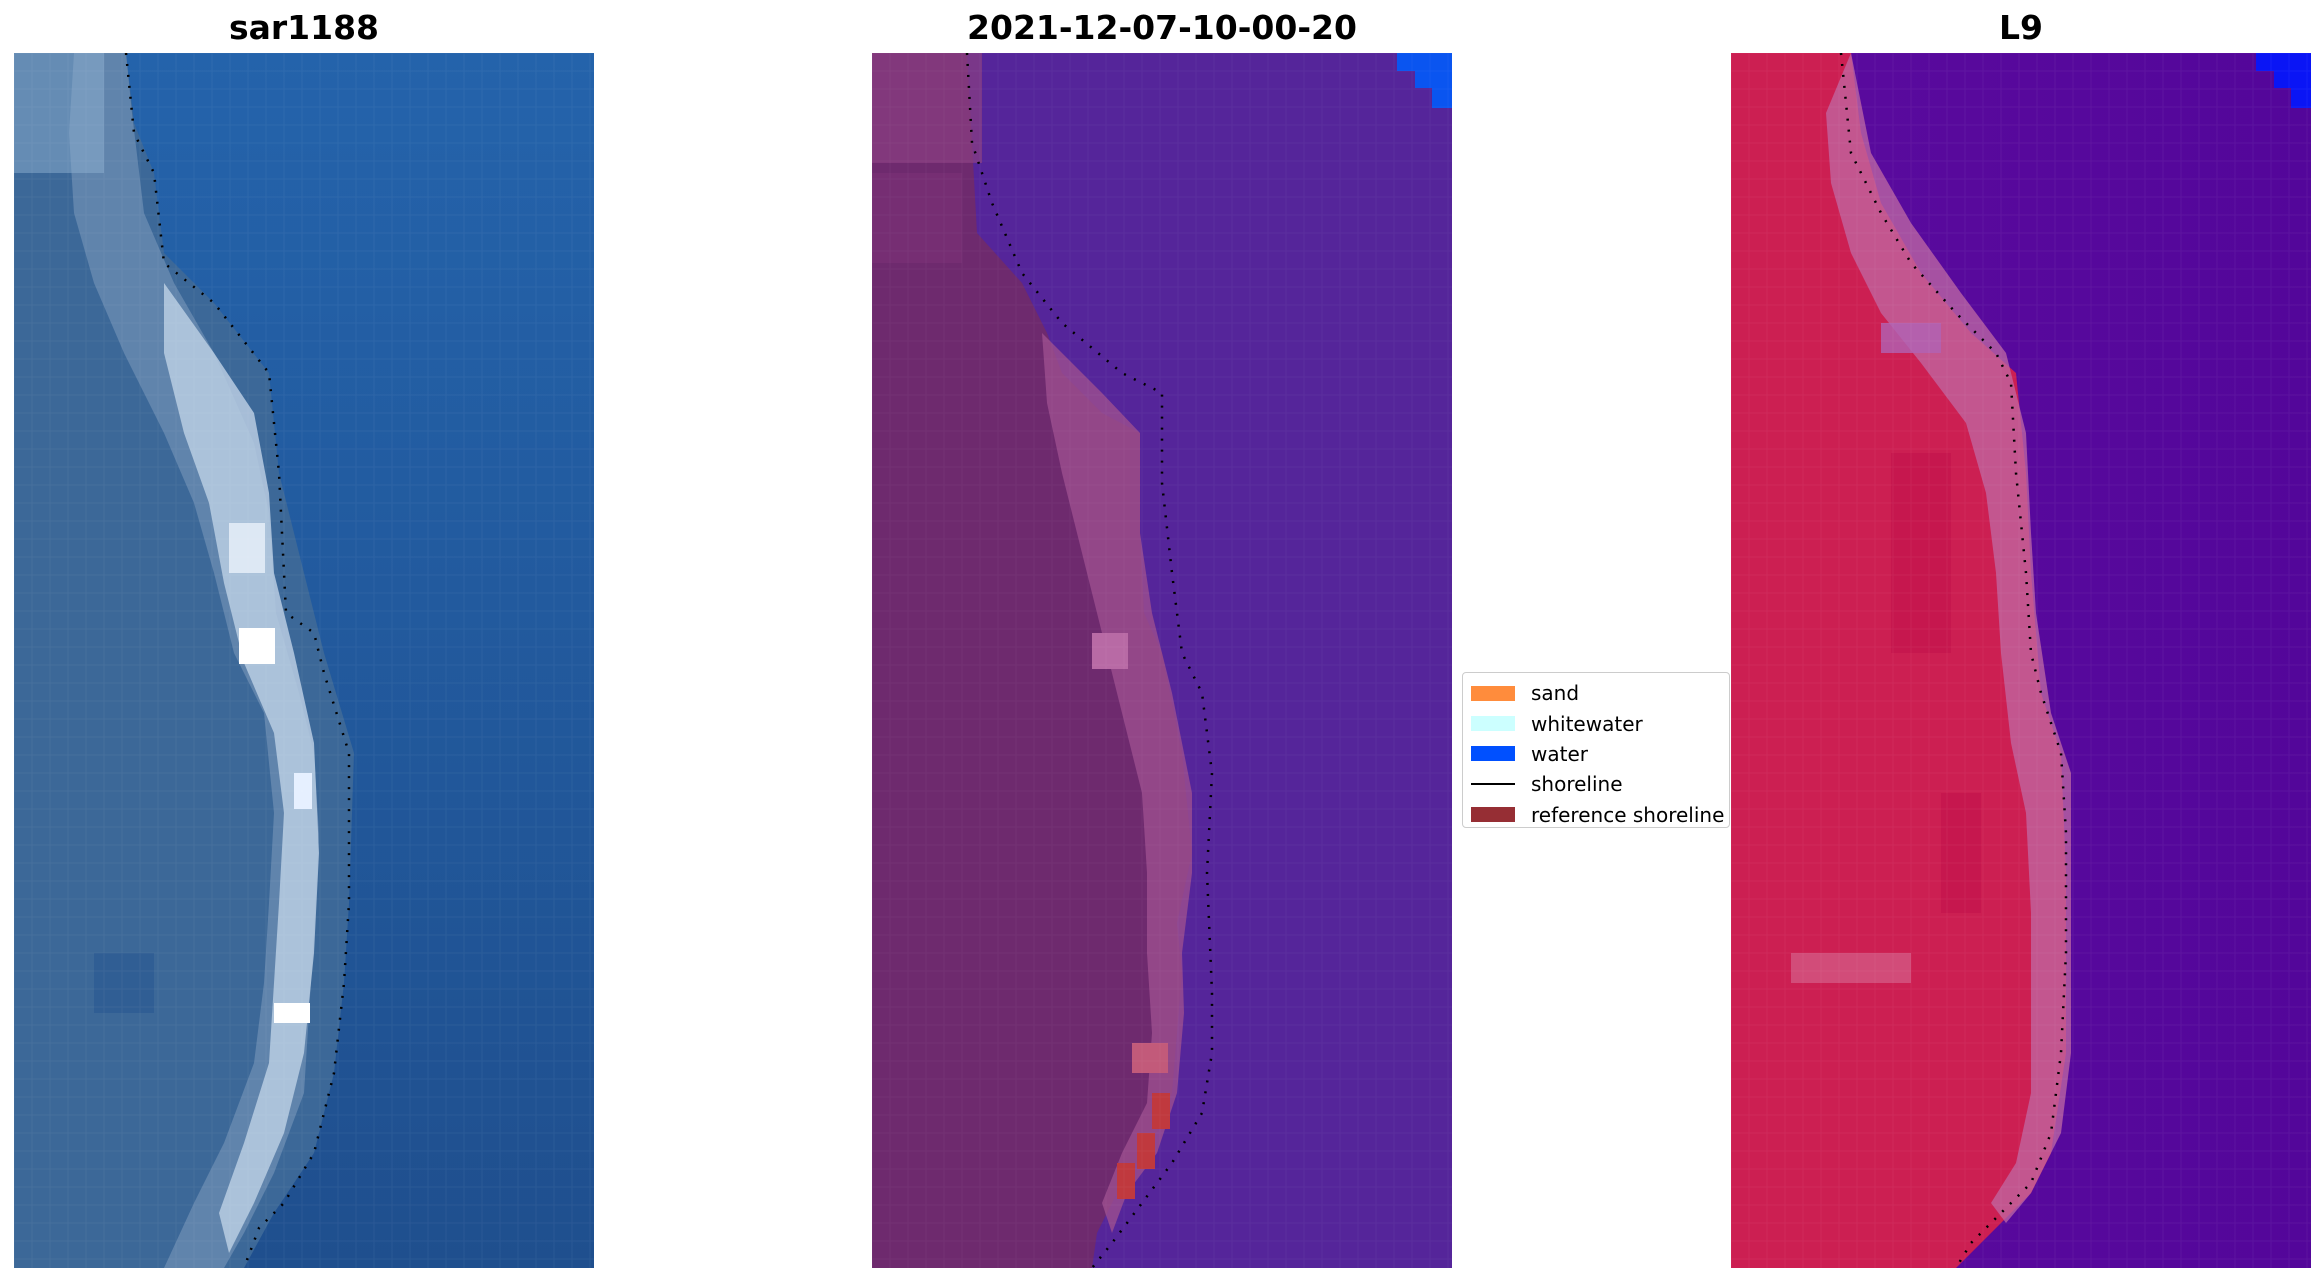 The height and width of the screenshot is (1283, 2324). What do you see at coordinates (1493, 693) in the screenshot?
I see `sand-swatch` at bounding box center [1493, 693].